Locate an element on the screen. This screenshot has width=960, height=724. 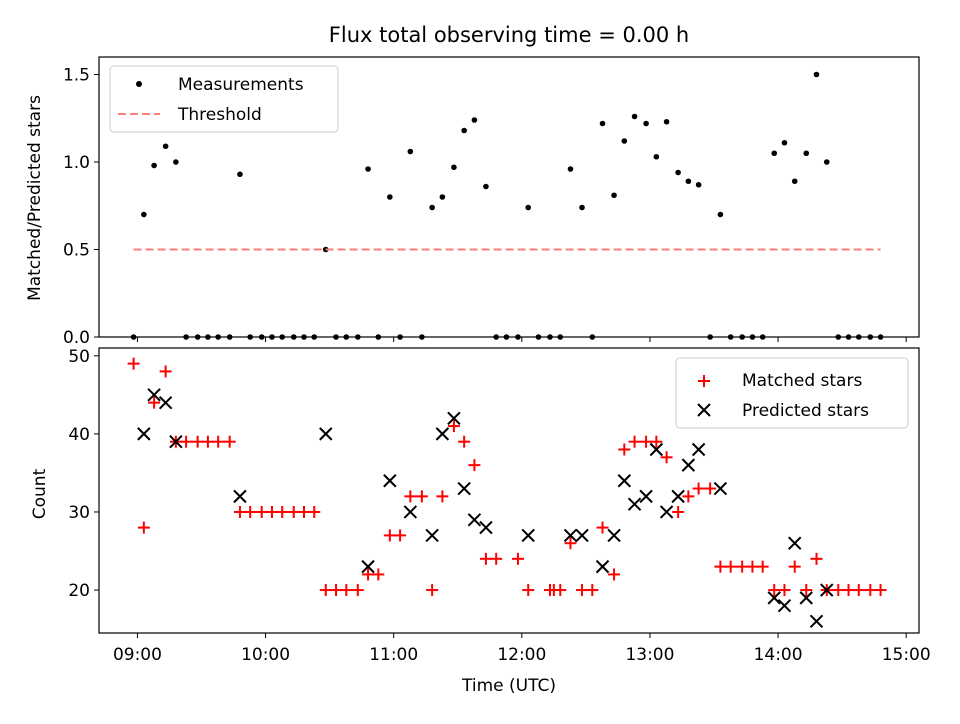
legend-matched-marker is located at coordinates (704, 381).